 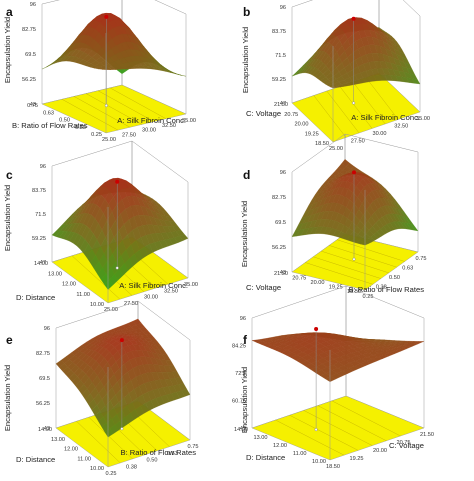 What do you see at coordinates (131, 467) in the screenshot?
I see `x-tick-label: 0.38` at bounding box center [131, 467].